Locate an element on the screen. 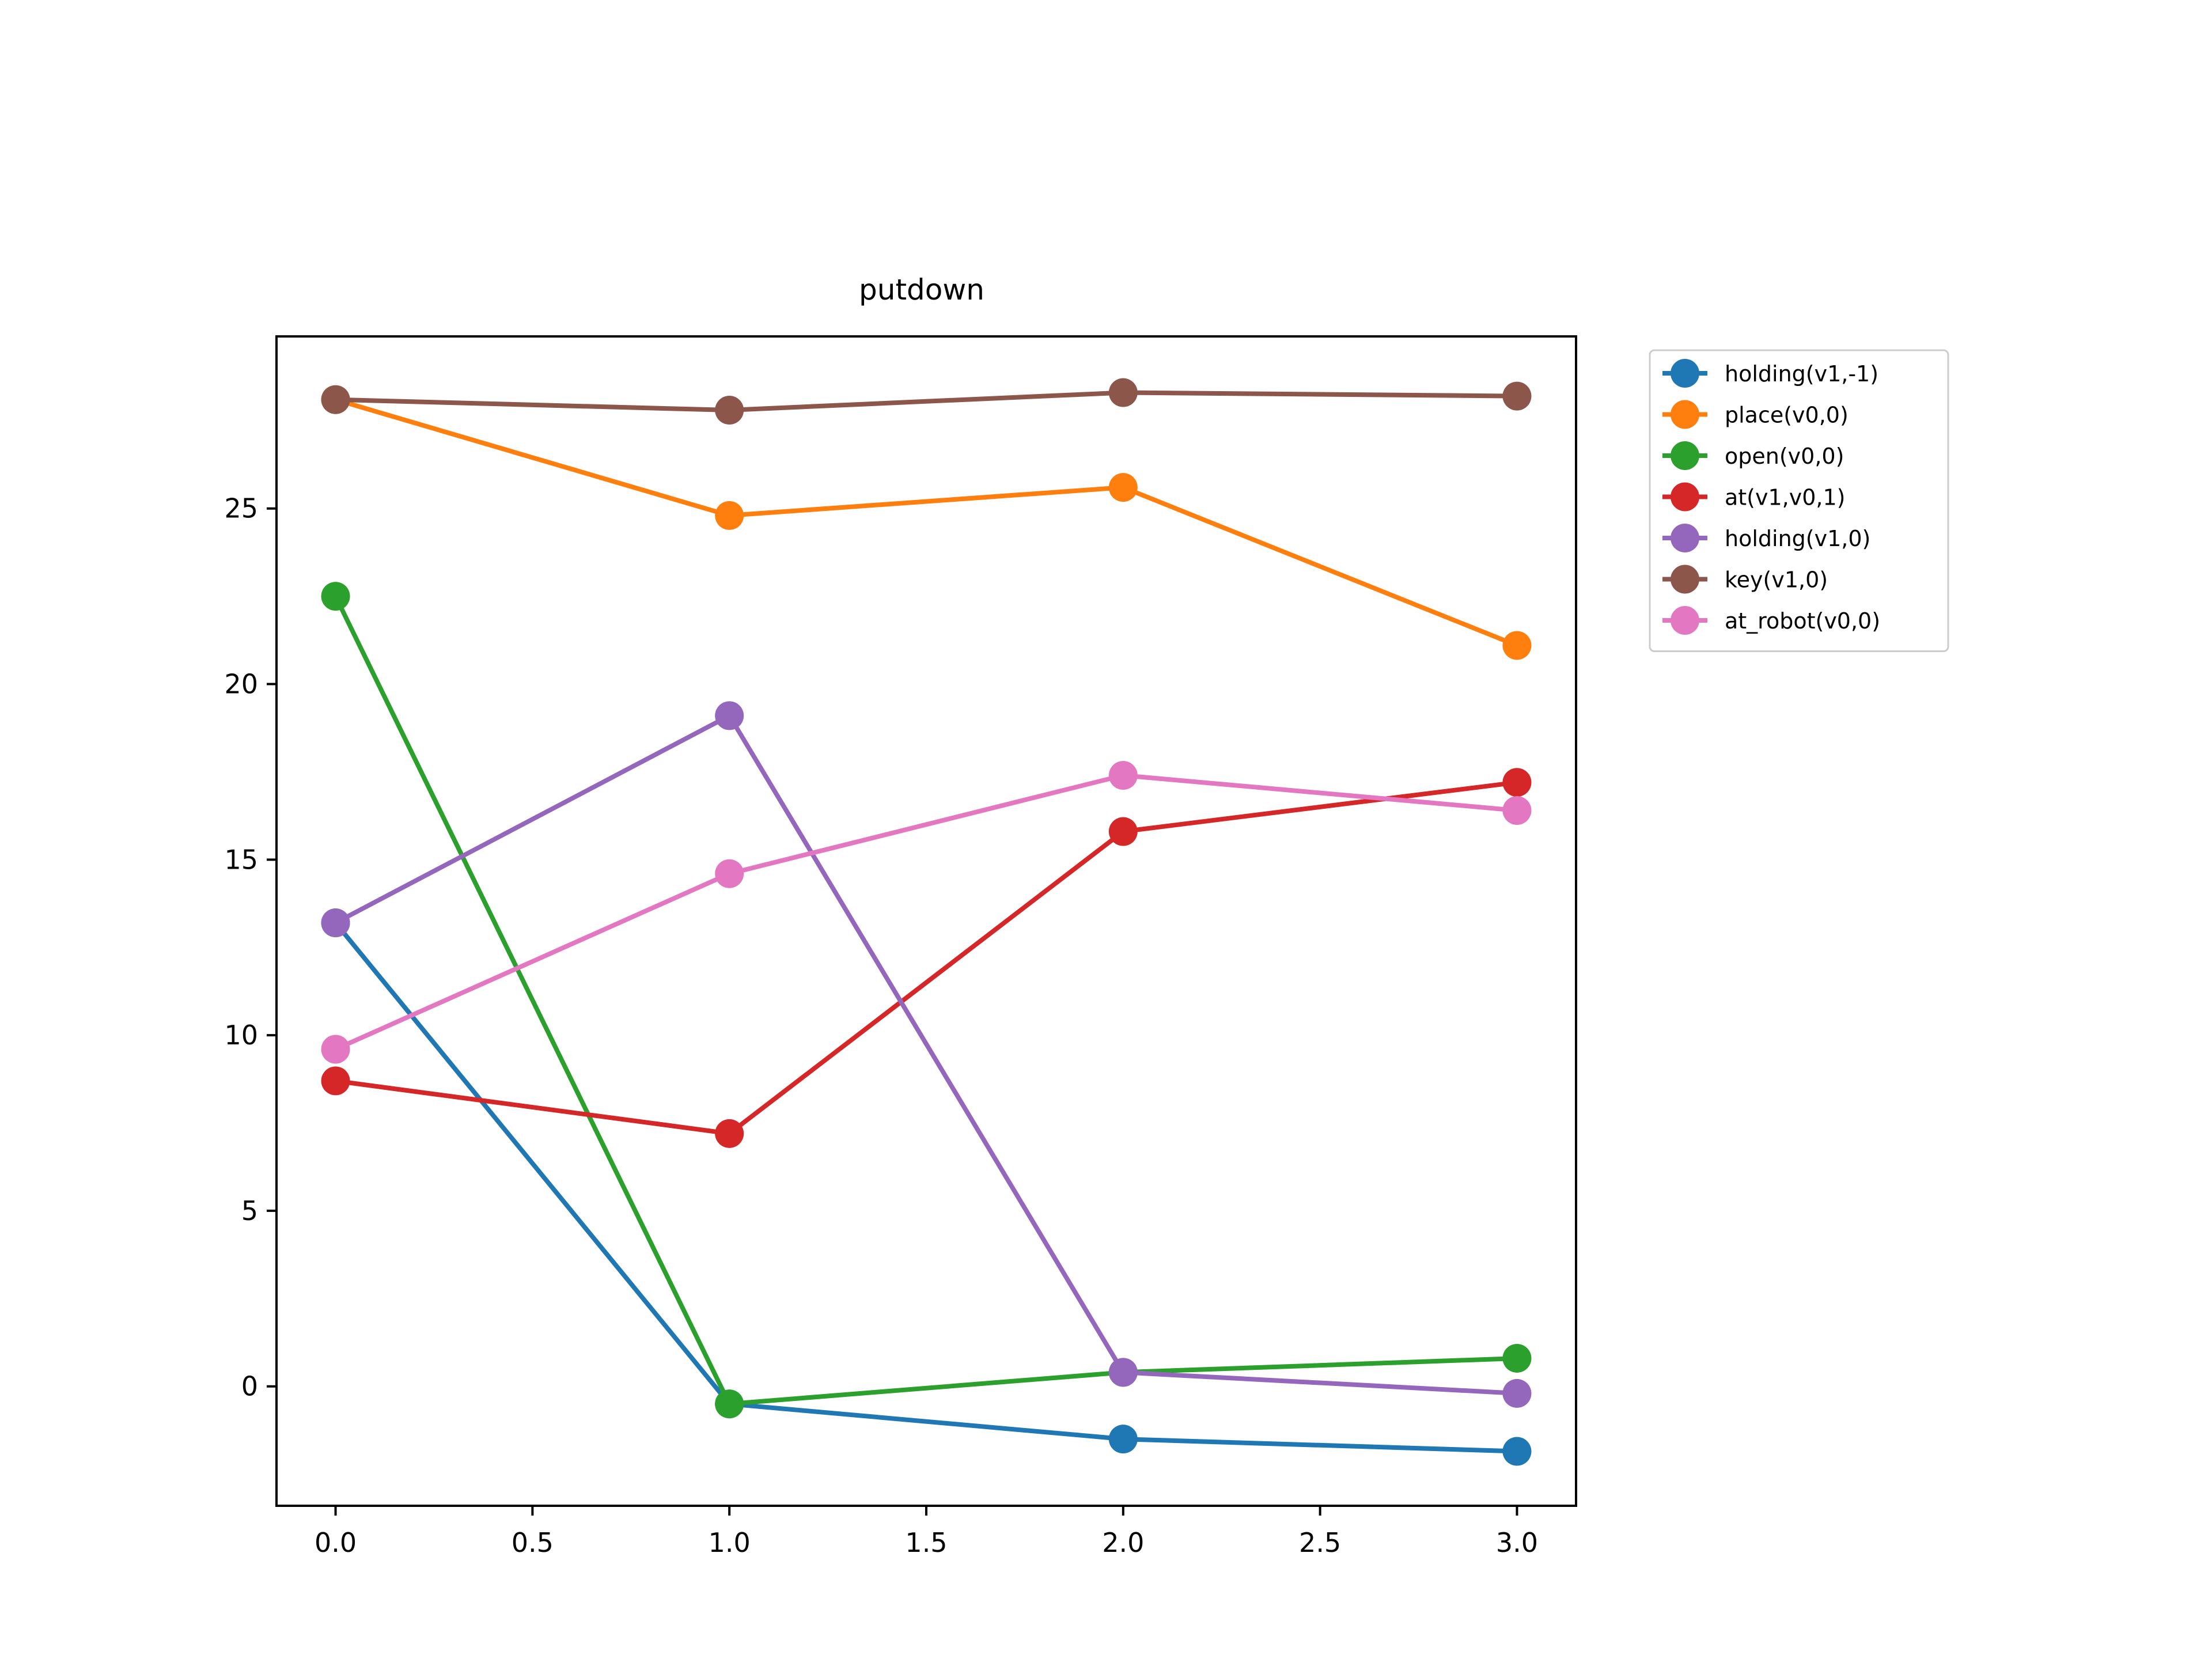 The height and width of the screenshot is (1659, 2212). y-tick-label: 5 is located at coordinates (249, 1210).